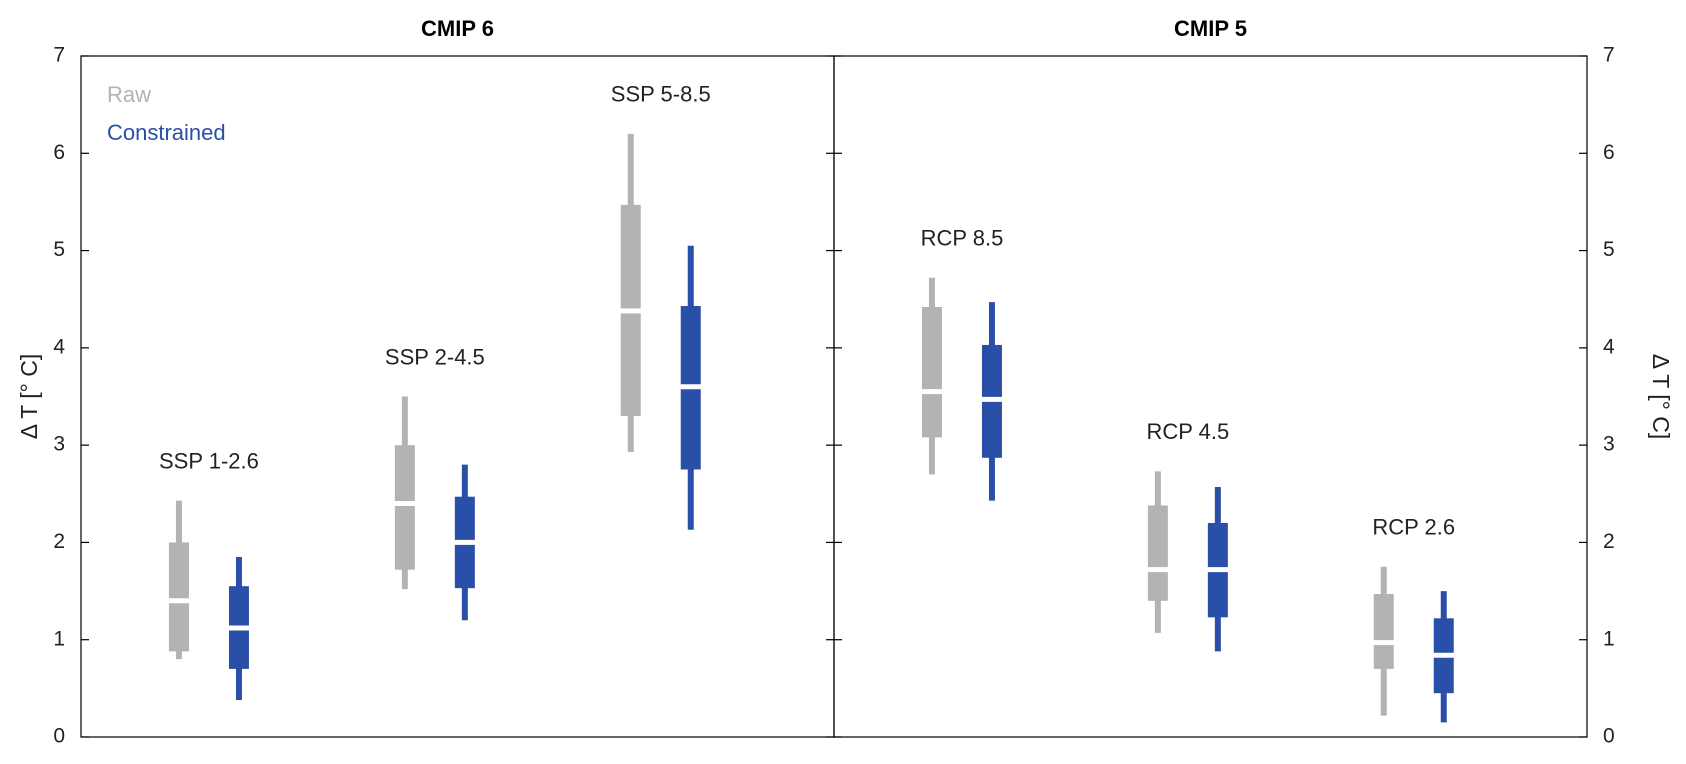 This screenshot has height=764, width=1686. I want to click on category-label: RCP 8.5, so click(962, 238).